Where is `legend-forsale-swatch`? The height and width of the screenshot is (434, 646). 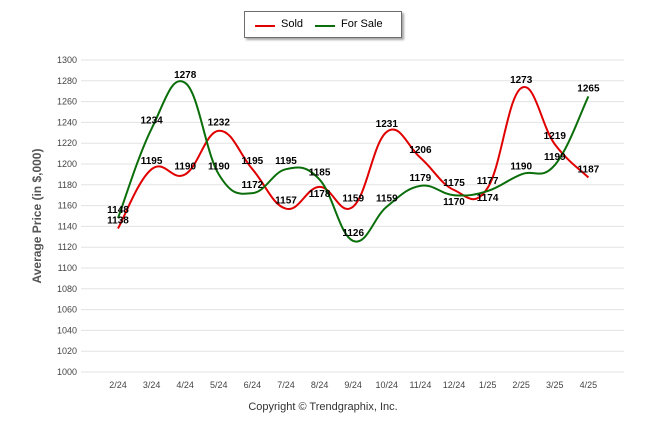 legend-forsale-swatch is located at coordinates (325, 26).